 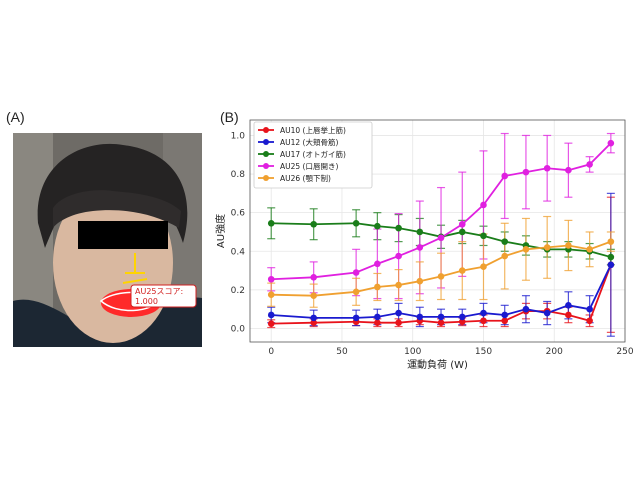 I want to click on panel-a-label: (A), so click(x=15, y=117).